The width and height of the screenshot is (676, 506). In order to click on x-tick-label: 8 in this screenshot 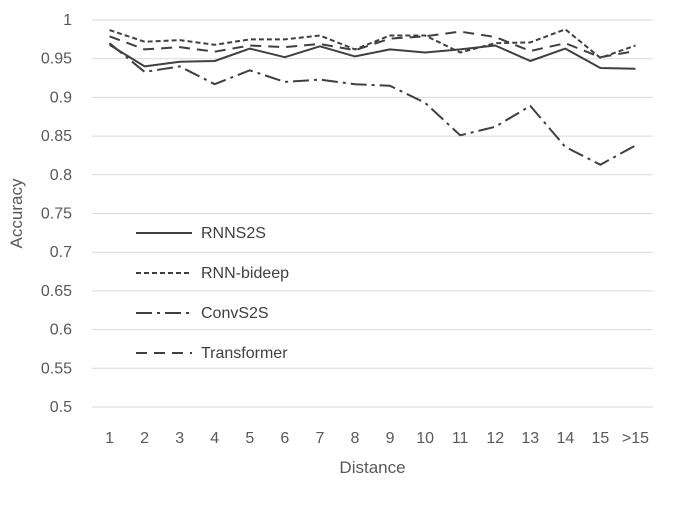, I will do `click(355, 438)`.